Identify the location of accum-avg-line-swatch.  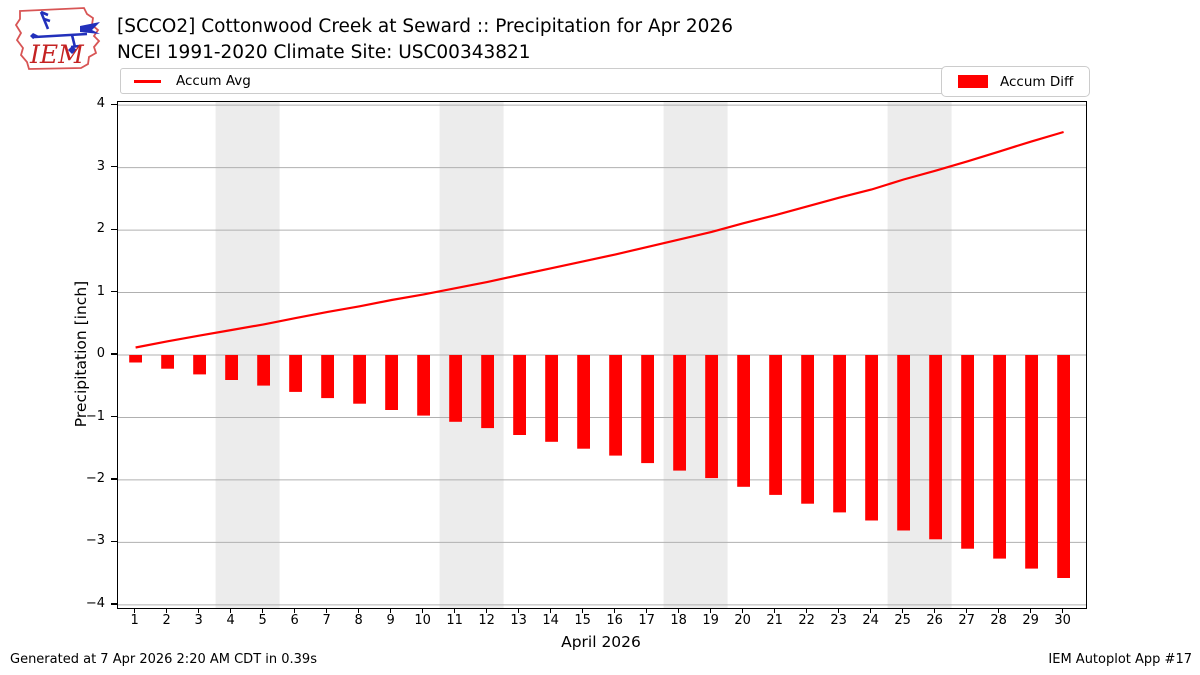
(147, 81).